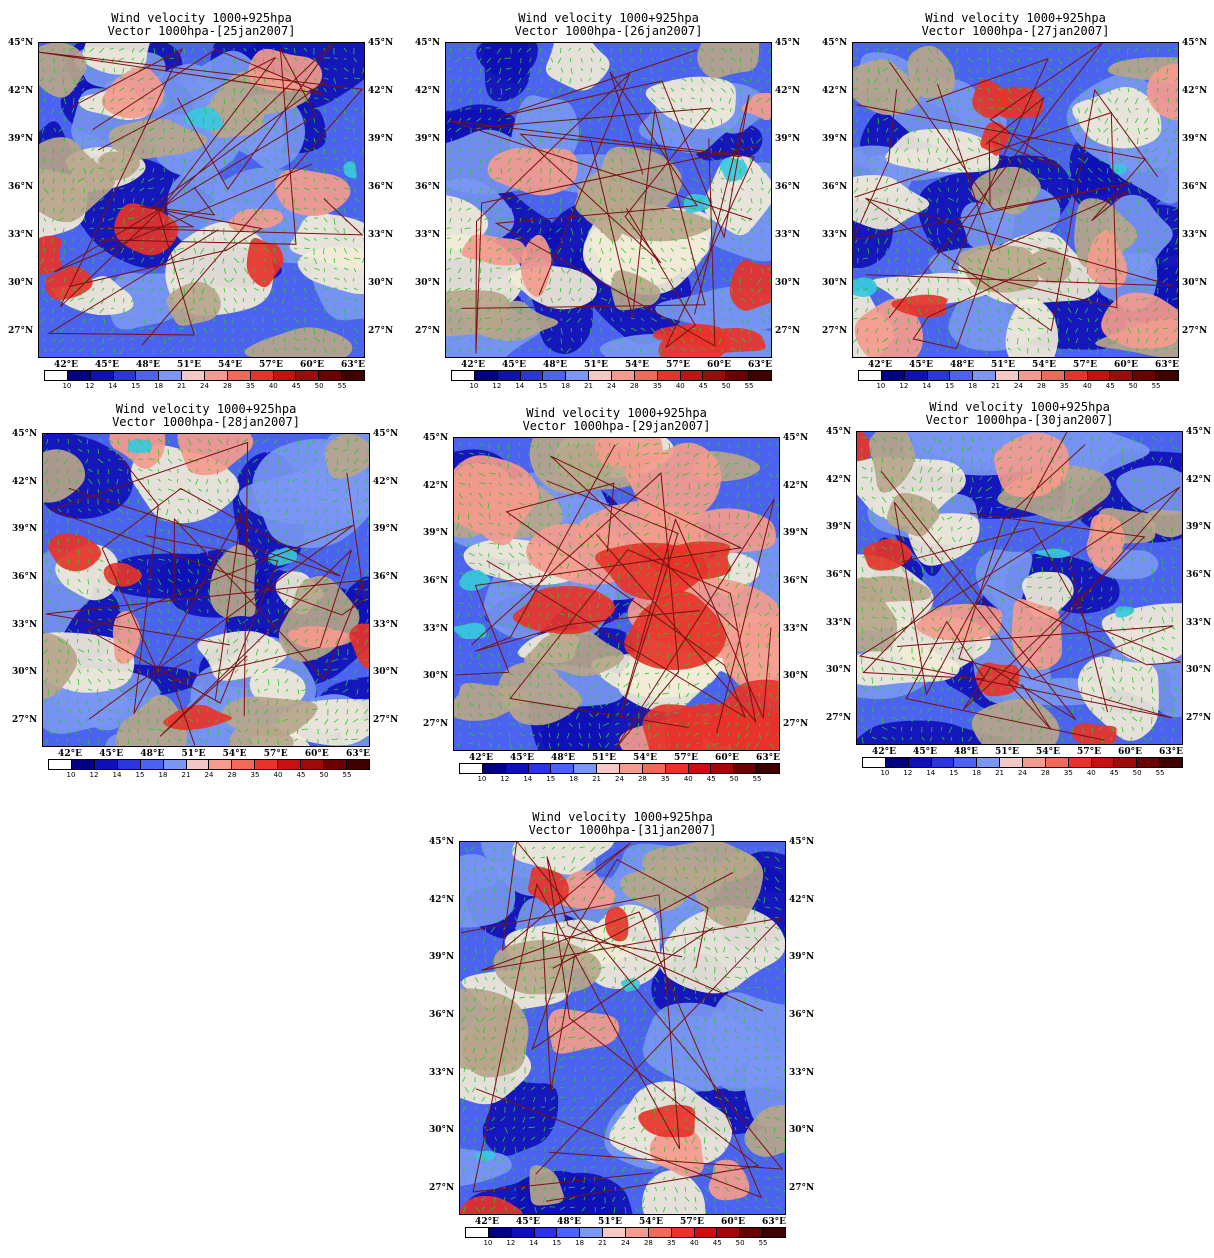  I want to click on panel-subtitle: Vector 1000hpa-[26jan2007], so click(608, 31).